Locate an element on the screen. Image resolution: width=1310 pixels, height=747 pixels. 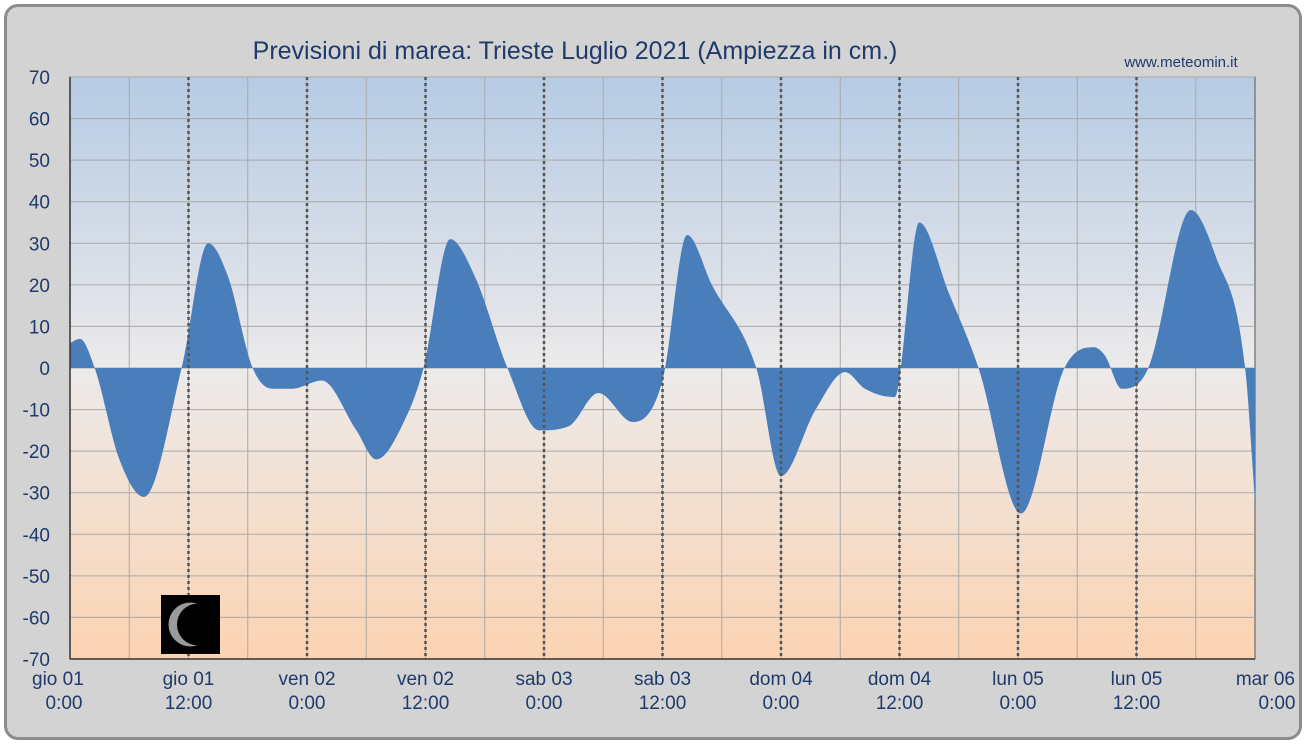
y-tick-labels: 70 60 50 40 30 20 10 0 -10 -20 -30 -40 -50 -60 -70 is located at coordinates (36, 369).